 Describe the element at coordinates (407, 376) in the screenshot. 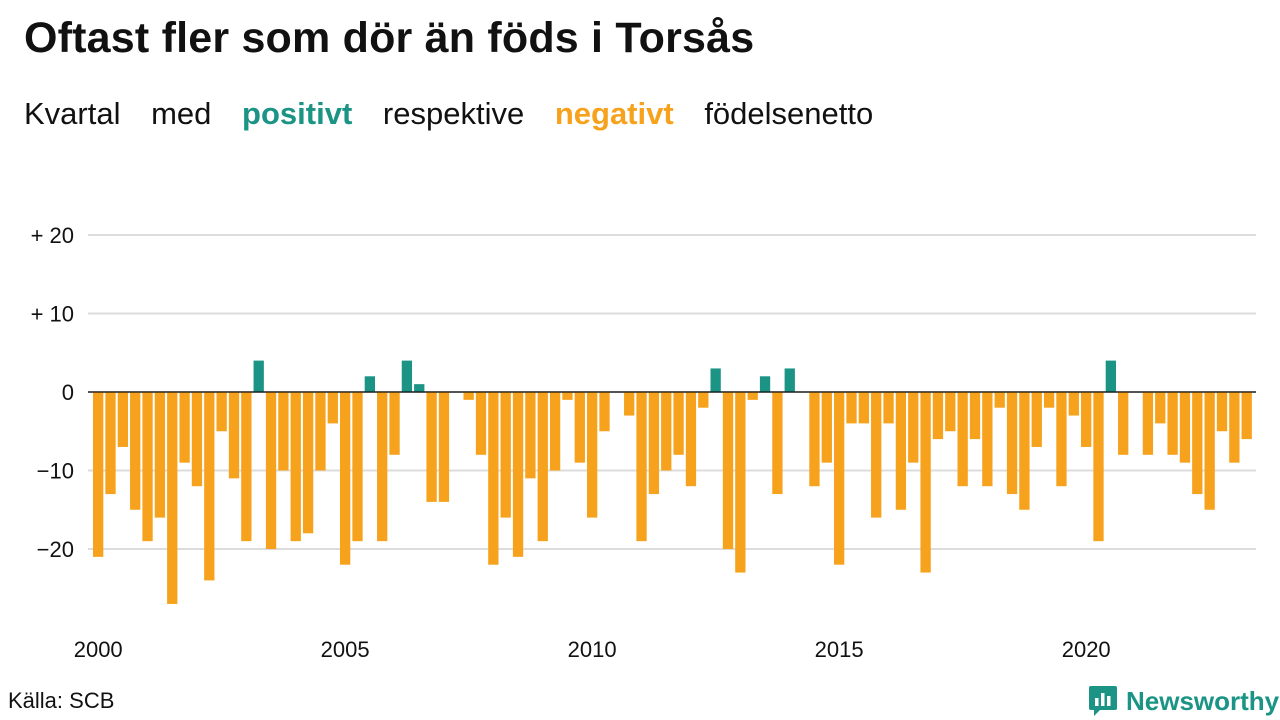

I see `bar-2006-q2` at that location.